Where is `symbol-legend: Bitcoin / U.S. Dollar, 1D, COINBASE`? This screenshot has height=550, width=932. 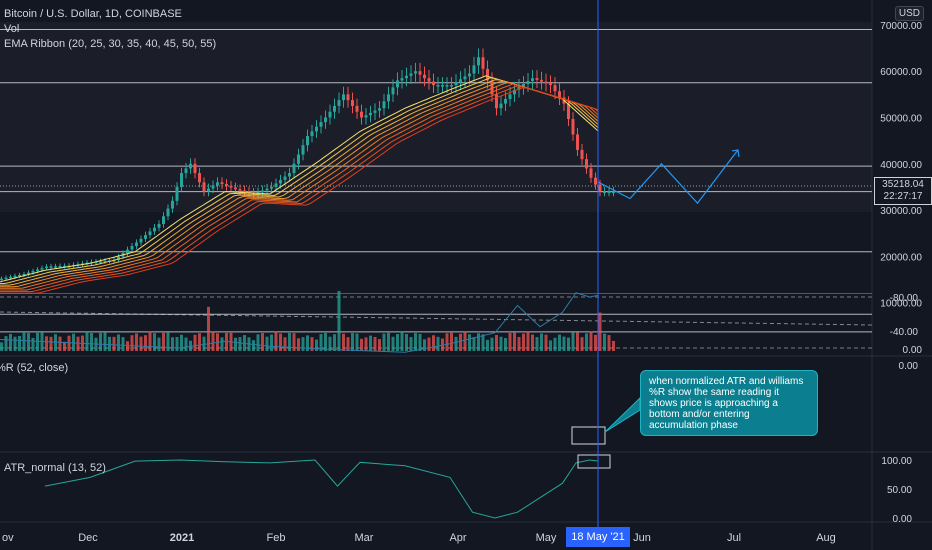
symbol-legend: Bitcoin / U.S. Dollar, 1D, COINBASE is located at coordinates (93, 14).